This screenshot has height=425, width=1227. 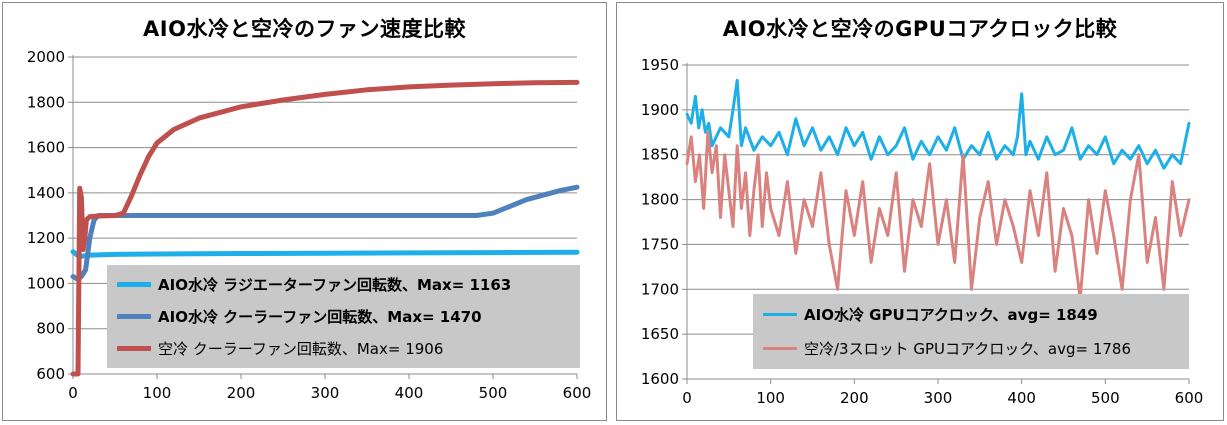 I want to click on legend-label: 空冷 クーラーファン回転数、Max= 1906, so click(x=301, y=348).